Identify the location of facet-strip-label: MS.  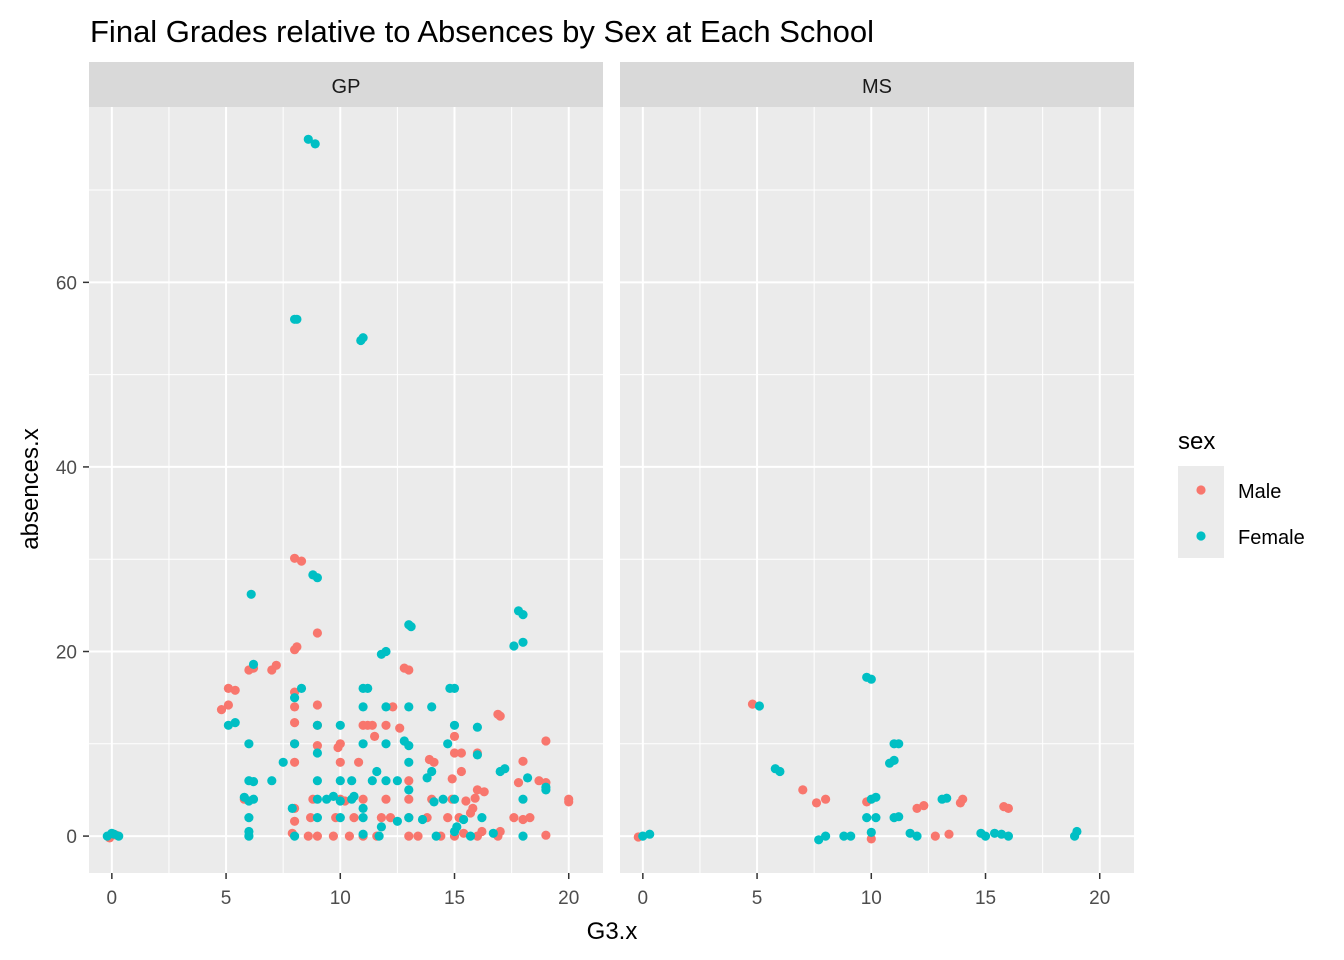
(877, 87).